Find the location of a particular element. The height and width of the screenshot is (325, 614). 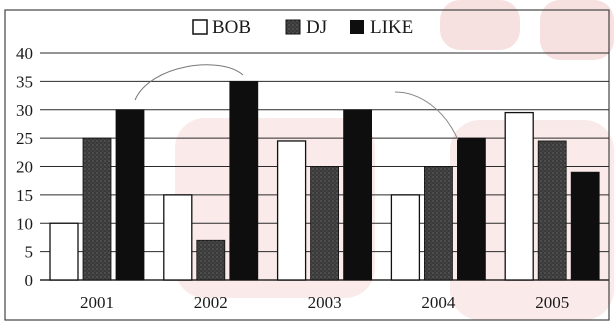

y-tick-label: 25 is located at coordinates (24, 138).